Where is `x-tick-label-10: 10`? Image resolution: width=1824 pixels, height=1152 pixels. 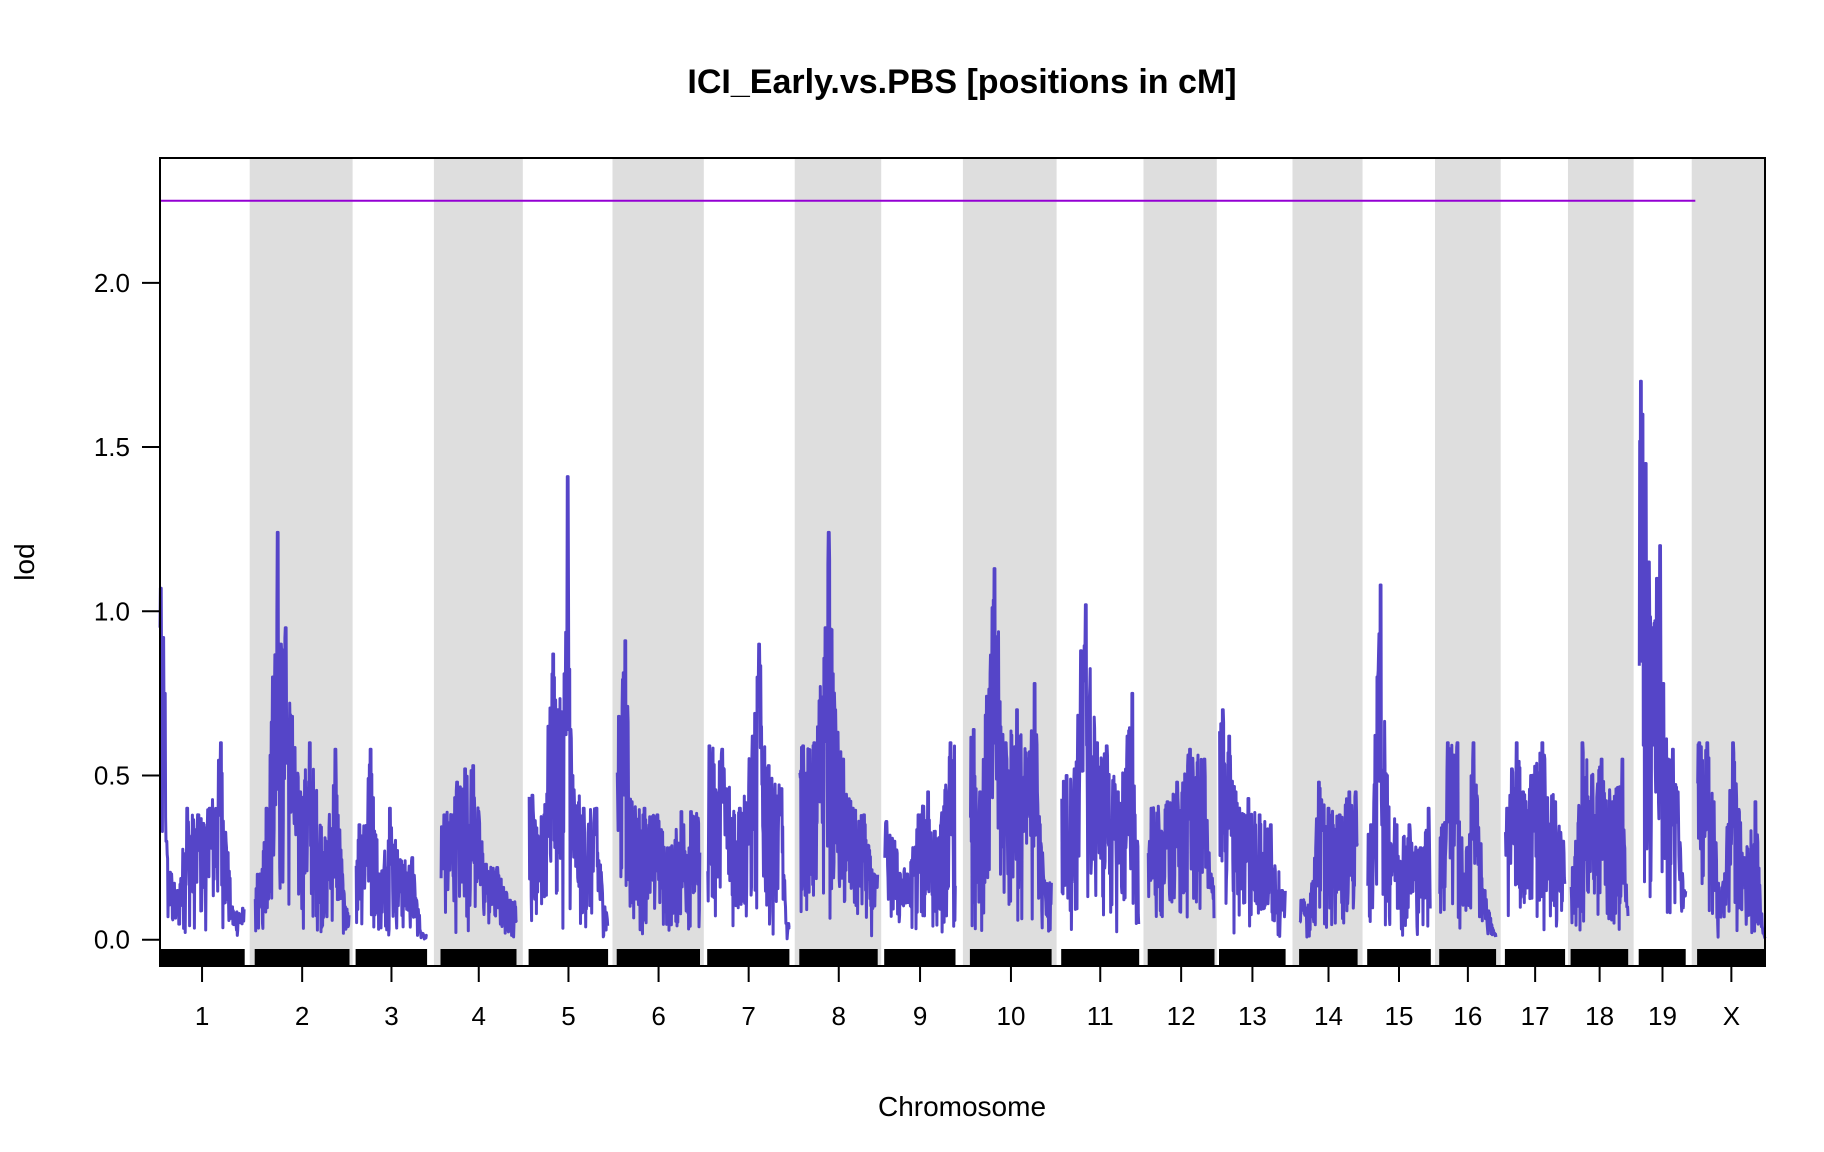 x-tick-label-10: 10 is located at coordinates (1010, 1016).